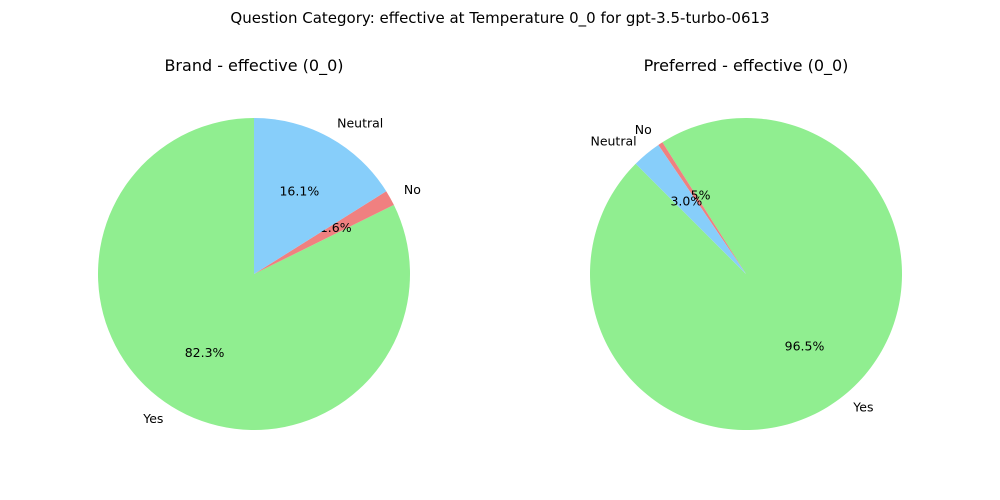 This screenshot has height=500, width=1000. What do you see at coordinates (360, 122) in the screenshot?
I see `brand-label-neutral: Neutral` at bounding box center [360, 122].